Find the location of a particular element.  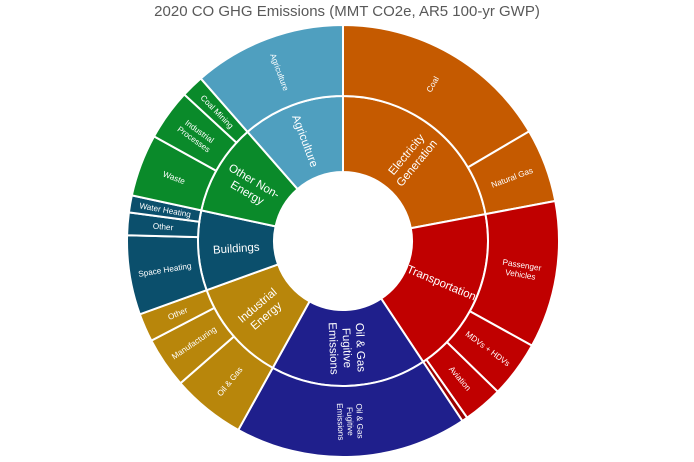

sector-label-oil-gas-fugitive-emissions: Oil & GasFugitiveEmissions is located at coordinates (346, 348).